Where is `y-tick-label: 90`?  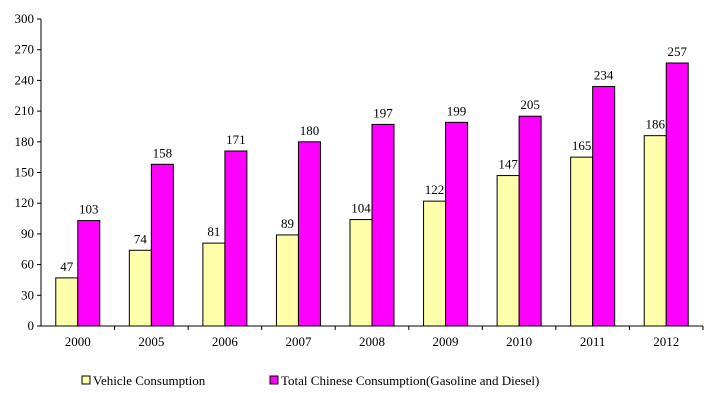 y-tick-label: 90 is located at coordinates (27, 233).